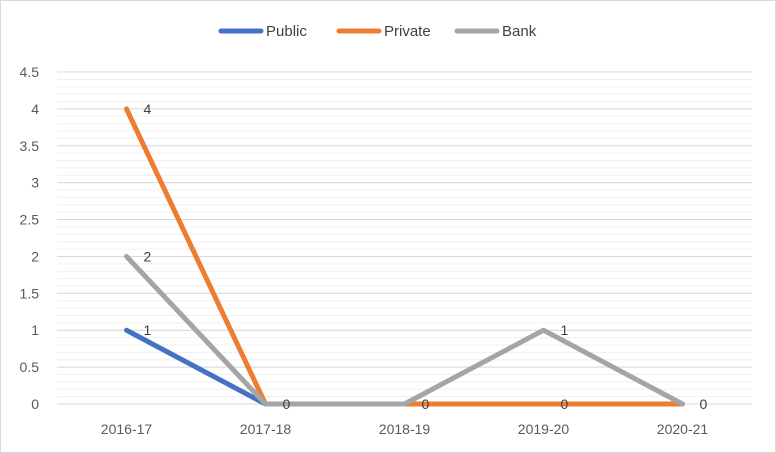  Describe the element at coordinates (148, 109) in the screenshot. I see `data-label: 4` at that location.